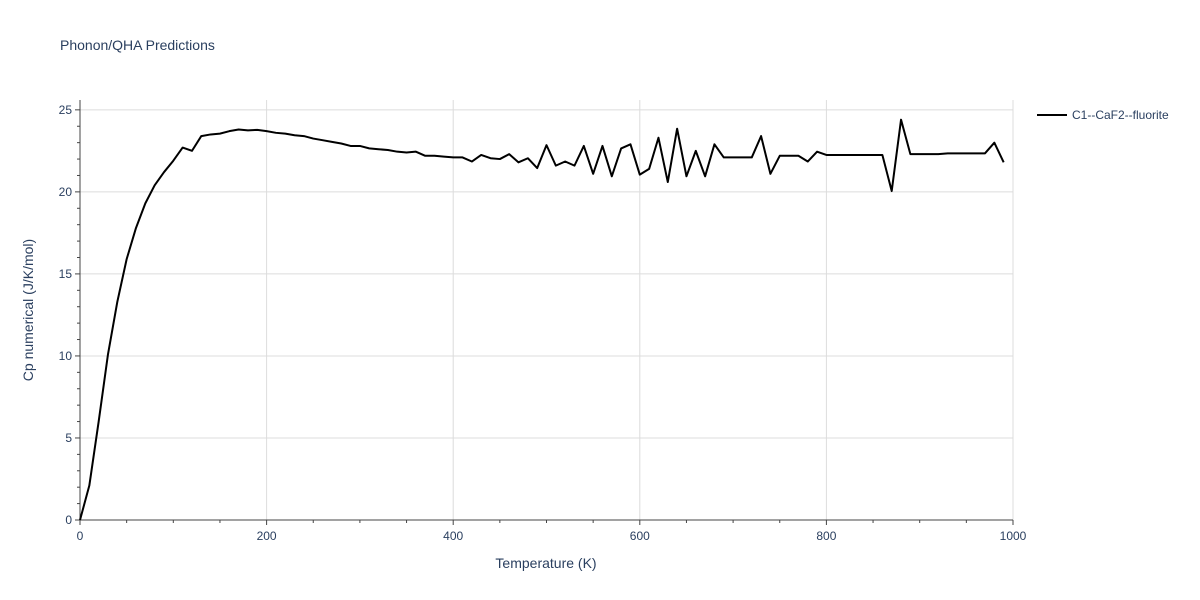 The width and height of the screenshot is (1200, 600). I want to click on x-tick-label: 400, so click(453, 536).